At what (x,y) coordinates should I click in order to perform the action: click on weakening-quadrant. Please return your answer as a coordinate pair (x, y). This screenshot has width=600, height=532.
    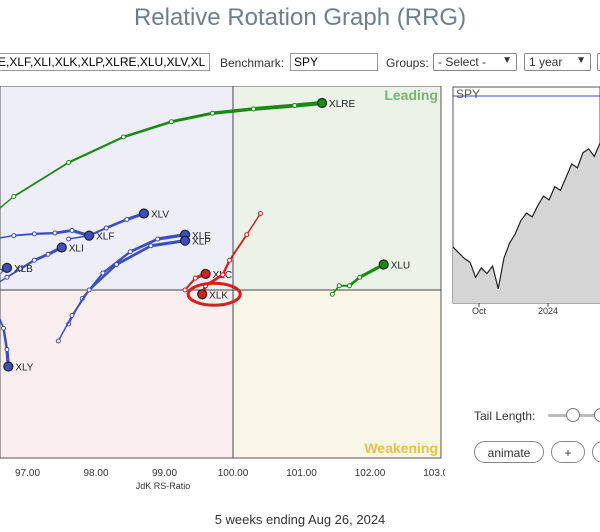
    Looking at the image, I should click on (337, 374).